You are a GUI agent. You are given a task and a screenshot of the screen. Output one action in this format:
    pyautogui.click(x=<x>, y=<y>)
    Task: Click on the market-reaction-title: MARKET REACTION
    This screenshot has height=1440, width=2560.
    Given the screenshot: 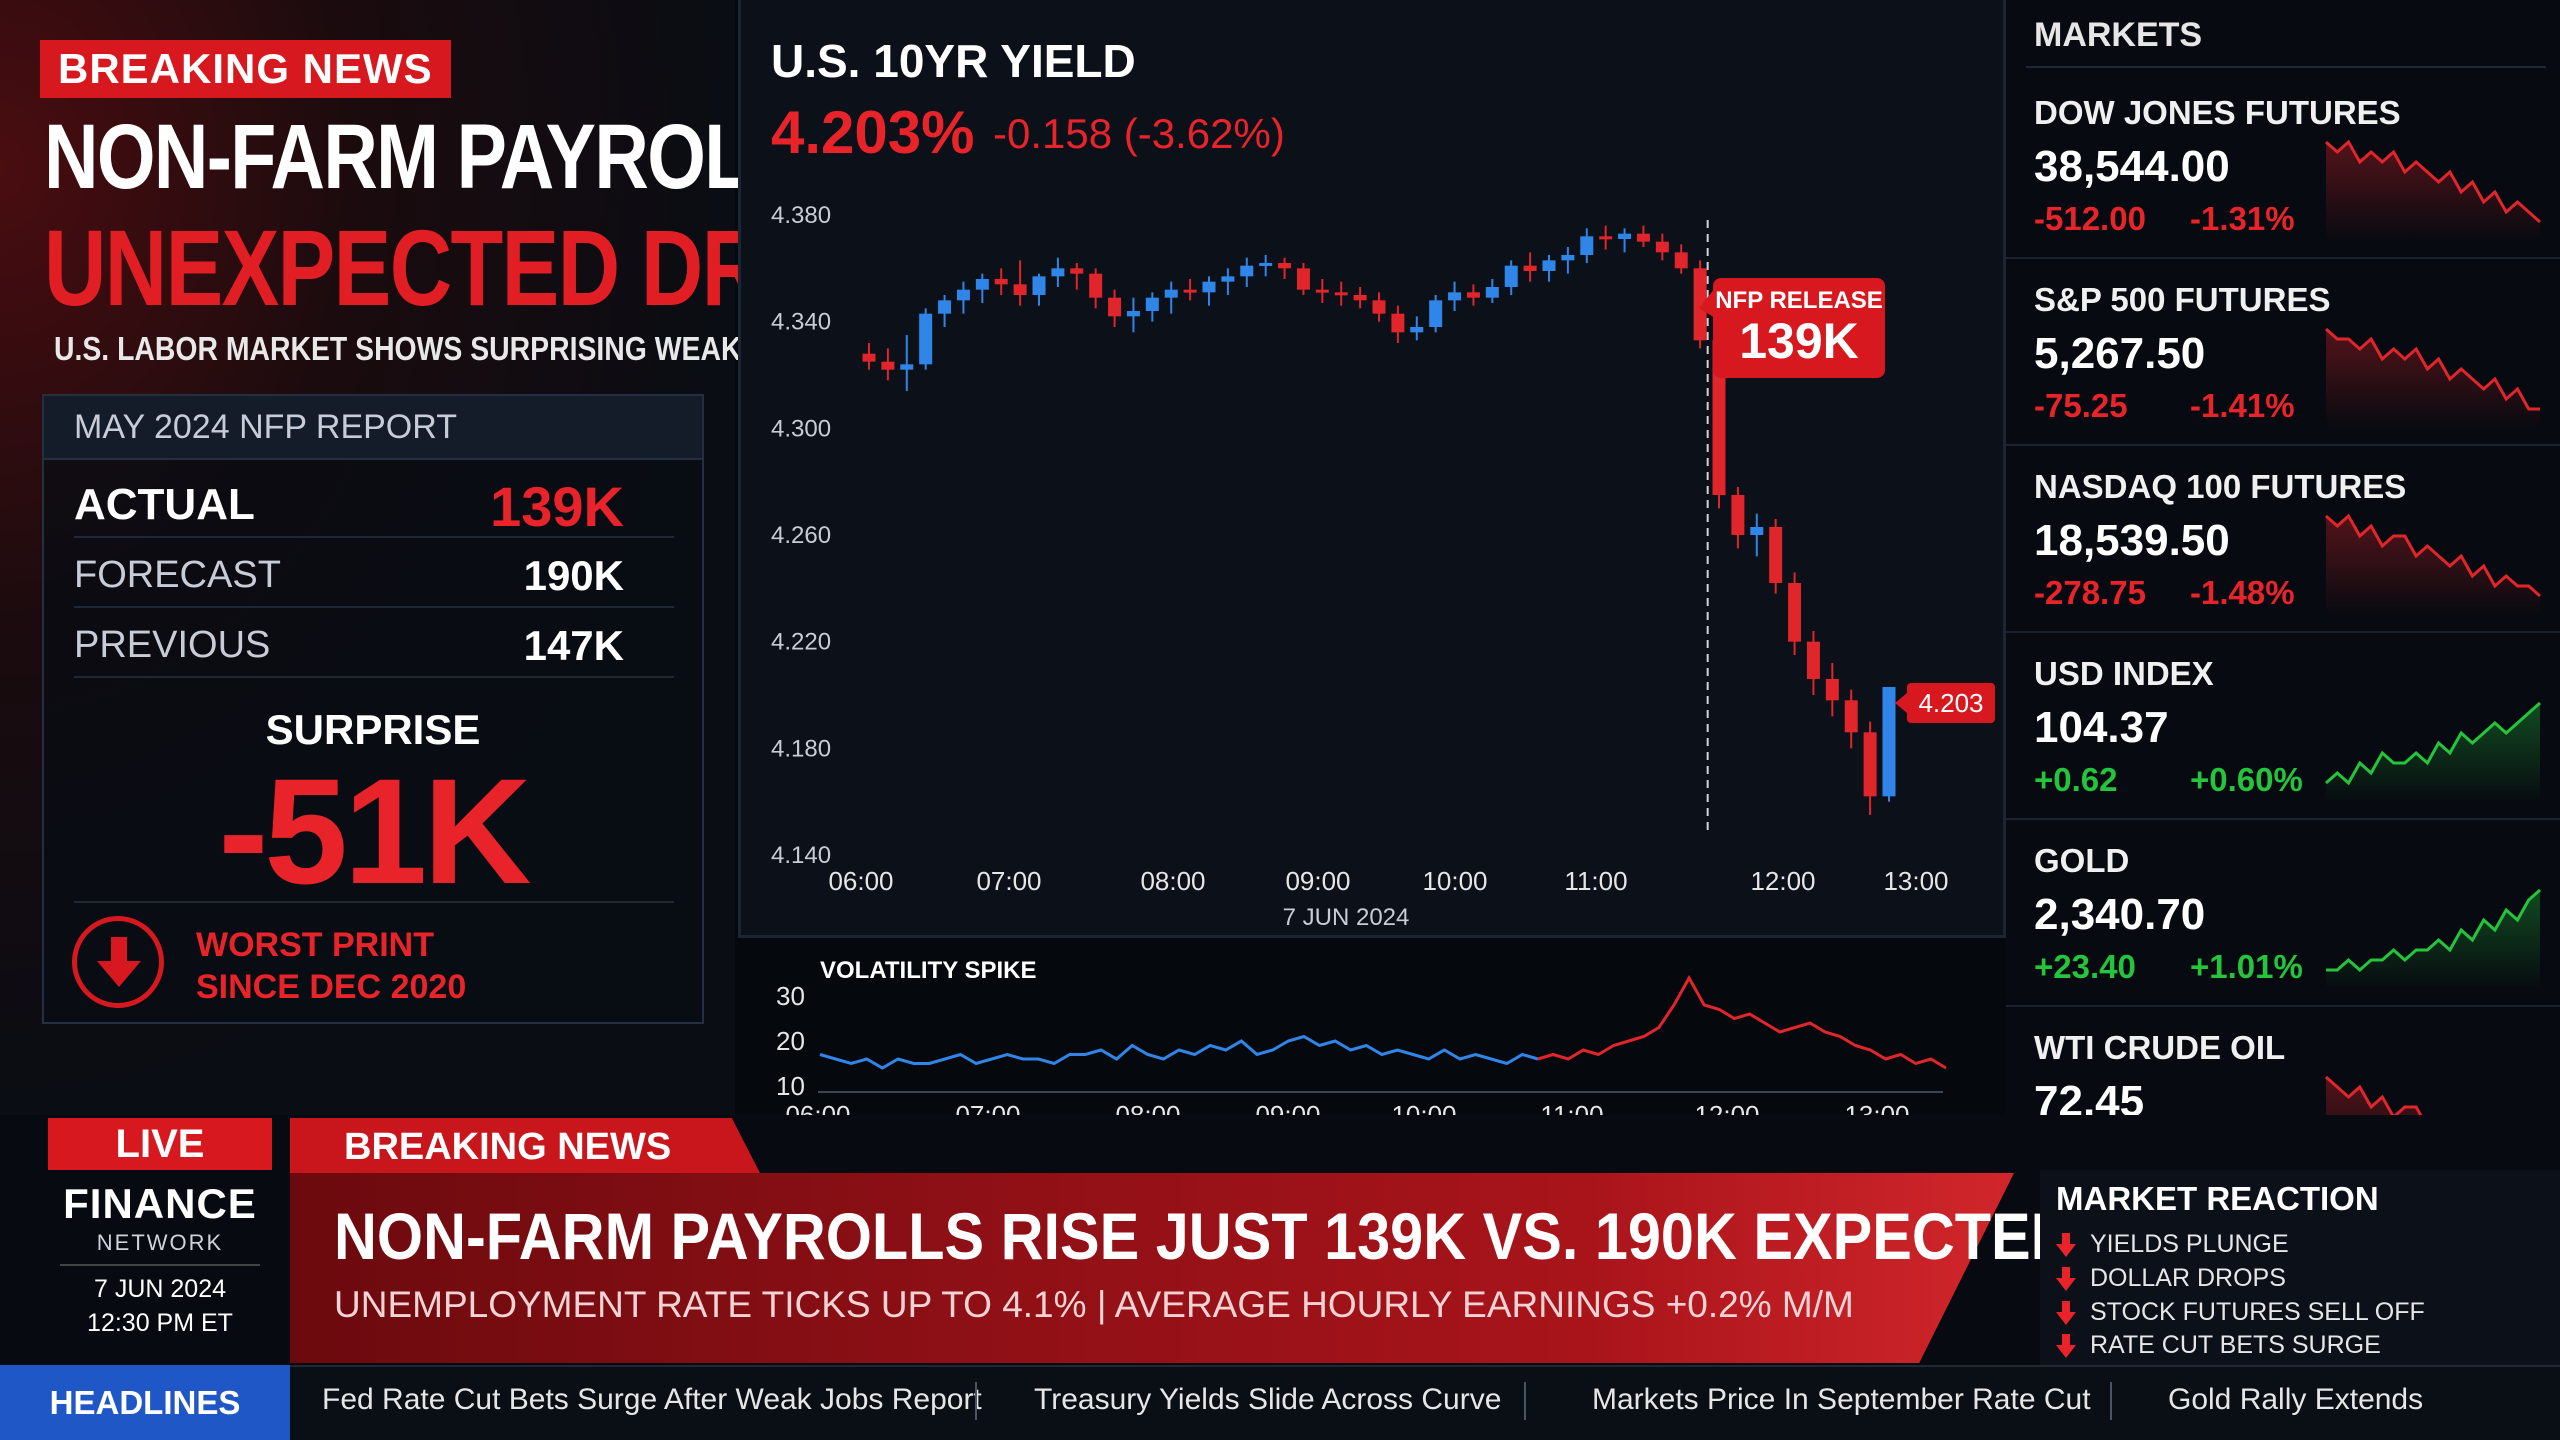 What is the action you would take?
    pyautogui.click(x=2217, y=1198)
    